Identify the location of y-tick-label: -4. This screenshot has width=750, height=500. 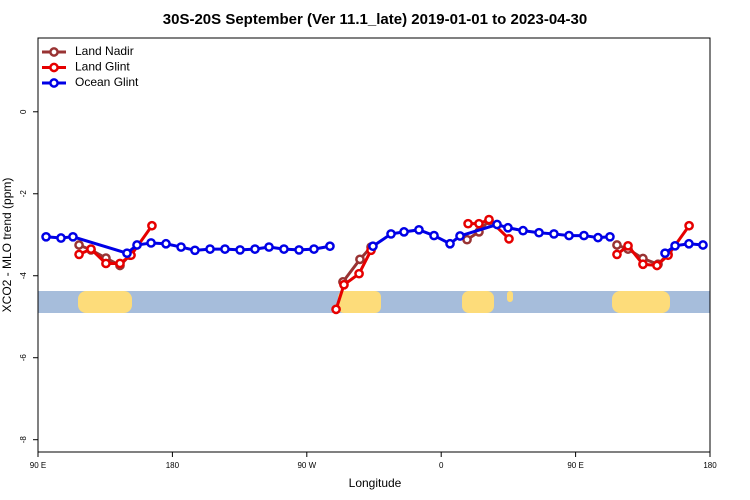
(23, 276).